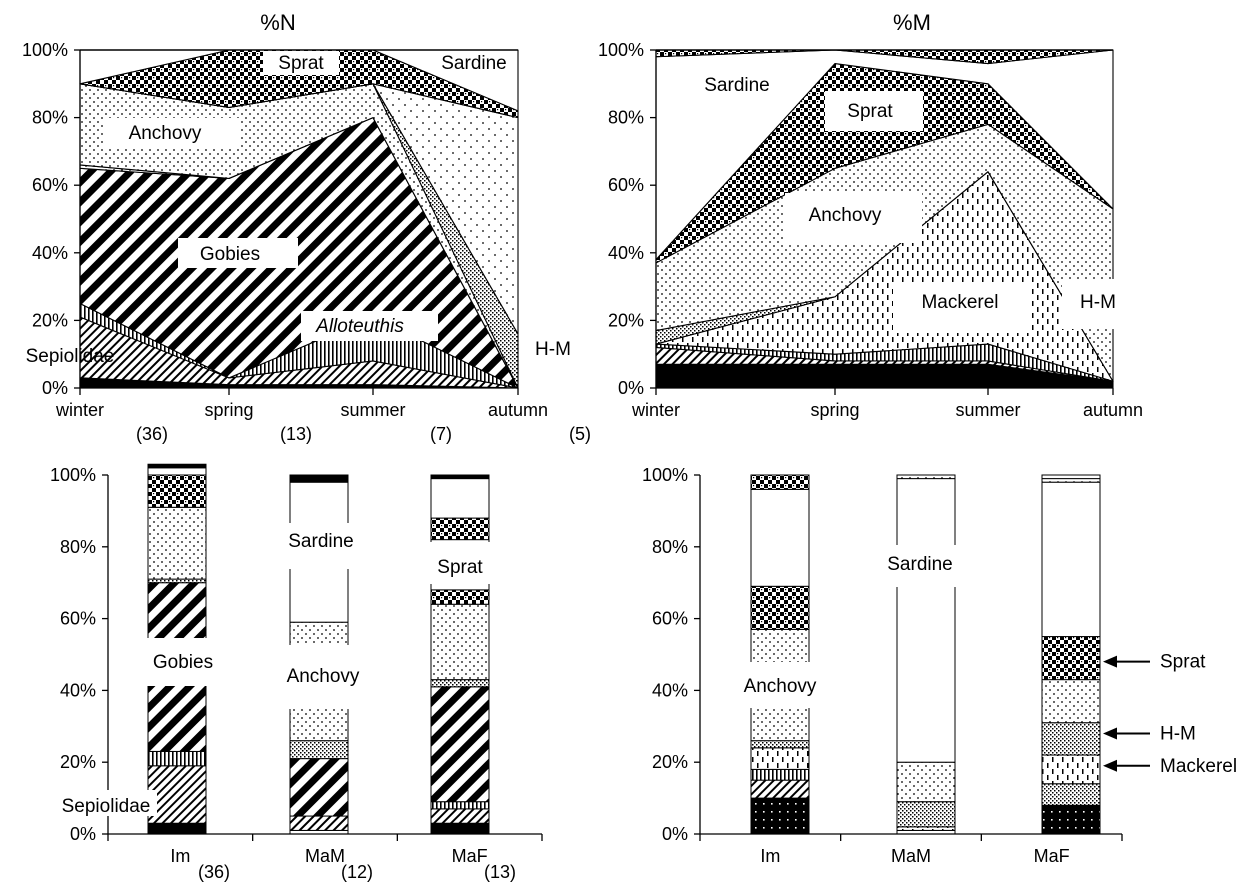 The image size is (1257, 889). What do you see at coordinates (470, 856) in the screenshot?
I see `nSex-x-tick-label-maf: MaF` at bounding box center [470, 856].